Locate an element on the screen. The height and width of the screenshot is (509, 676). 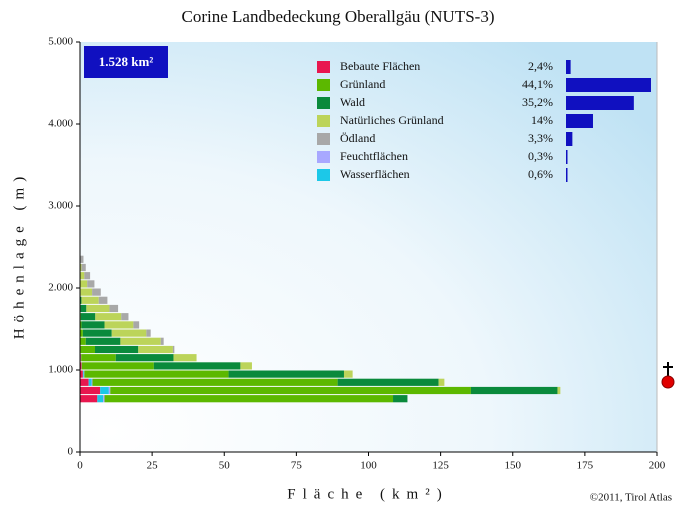
x-tick-label: 175 is located at coordinates (585, 466).